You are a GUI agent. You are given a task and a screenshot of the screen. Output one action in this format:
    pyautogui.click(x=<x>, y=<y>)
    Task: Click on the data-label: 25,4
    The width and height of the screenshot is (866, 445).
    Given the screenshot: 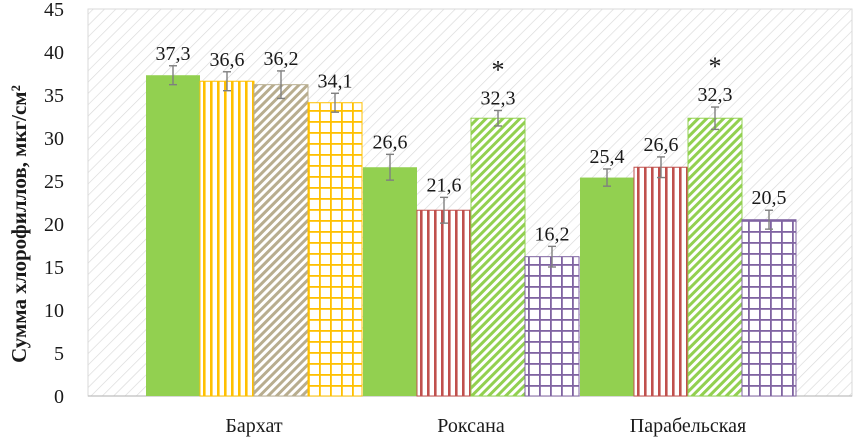 What is the action you would take?
    pyautogui.click(x=607, y=157)
    